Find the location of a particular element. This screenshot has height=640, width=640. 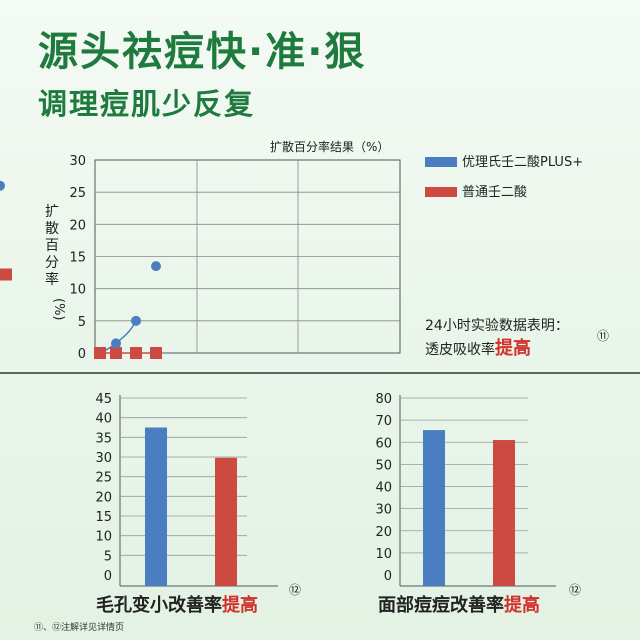

bar1-caption-highlight: 提高 is located at coordinates (240, 605).